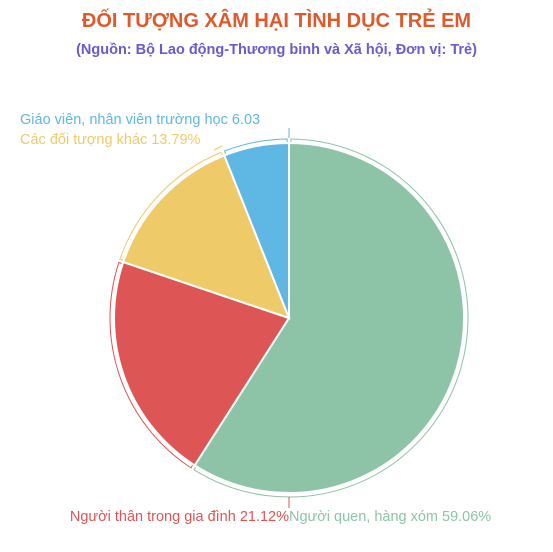  I want to click on slice-label-acquaintances: Người quen, hàng xóm 59.06%, so click(390, 517).